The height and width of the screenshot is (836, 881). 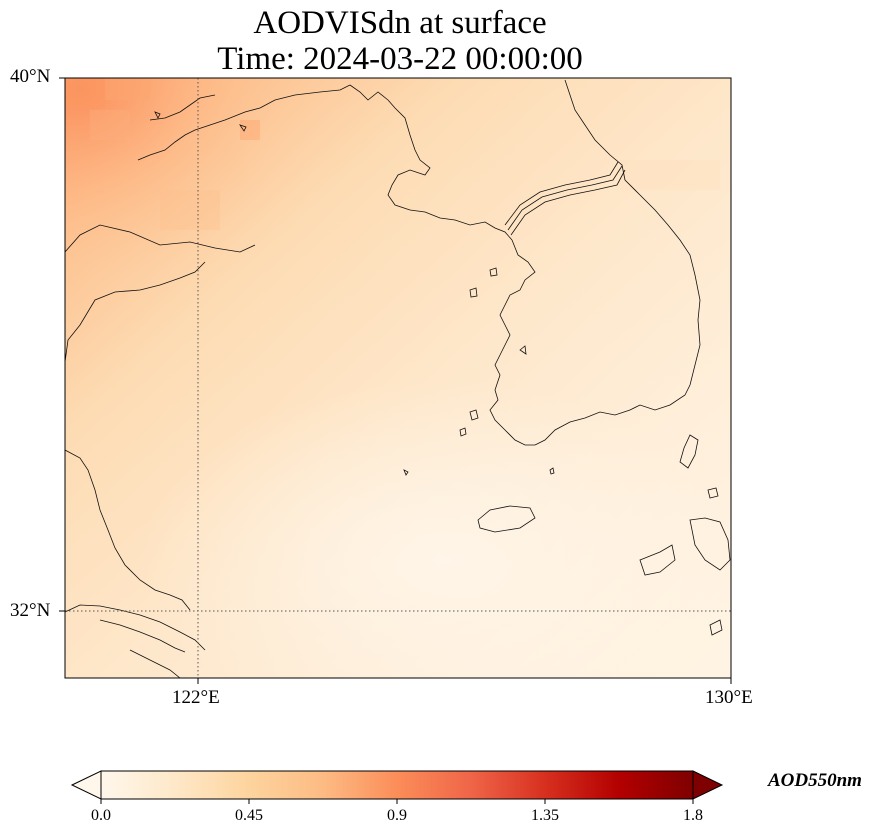 What do you see at coordinates (196, 697) in the screenshot?
I see `lon-tick-label-122e: 122°E` at bounding box center [196, 697].